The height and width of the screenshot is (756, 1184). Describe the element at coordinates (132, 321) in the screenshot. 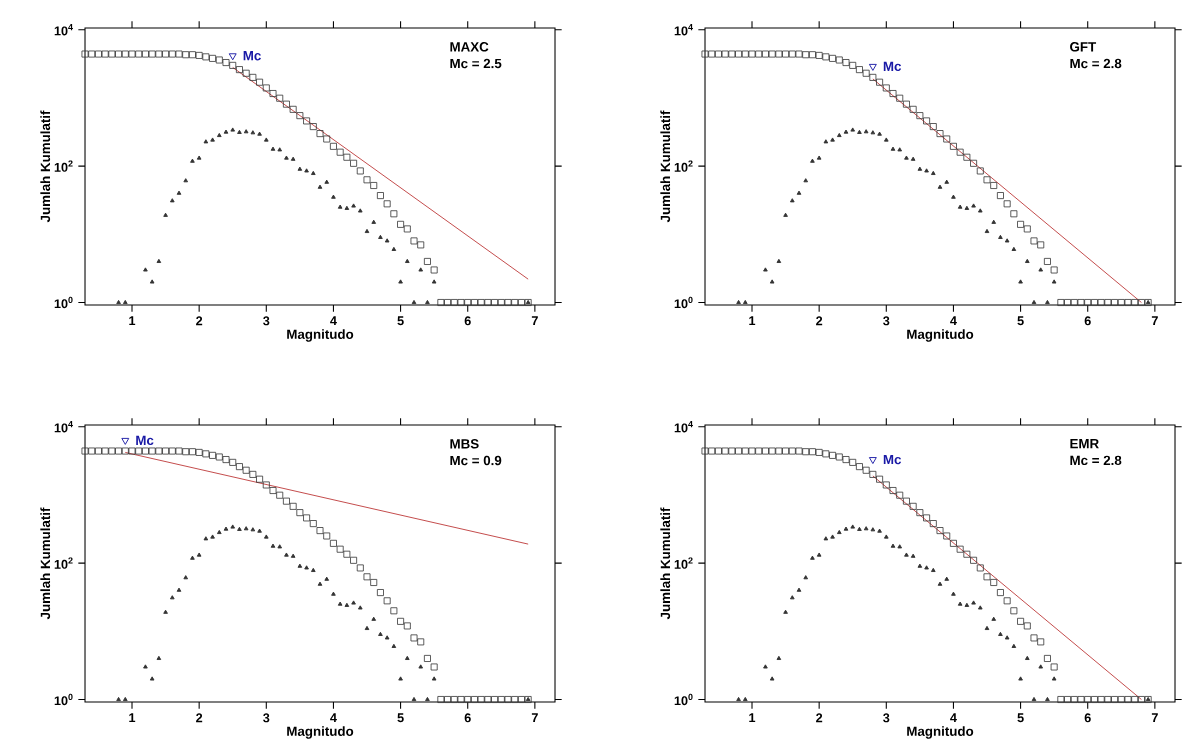

I see `x-tick-label: 1` at that location.